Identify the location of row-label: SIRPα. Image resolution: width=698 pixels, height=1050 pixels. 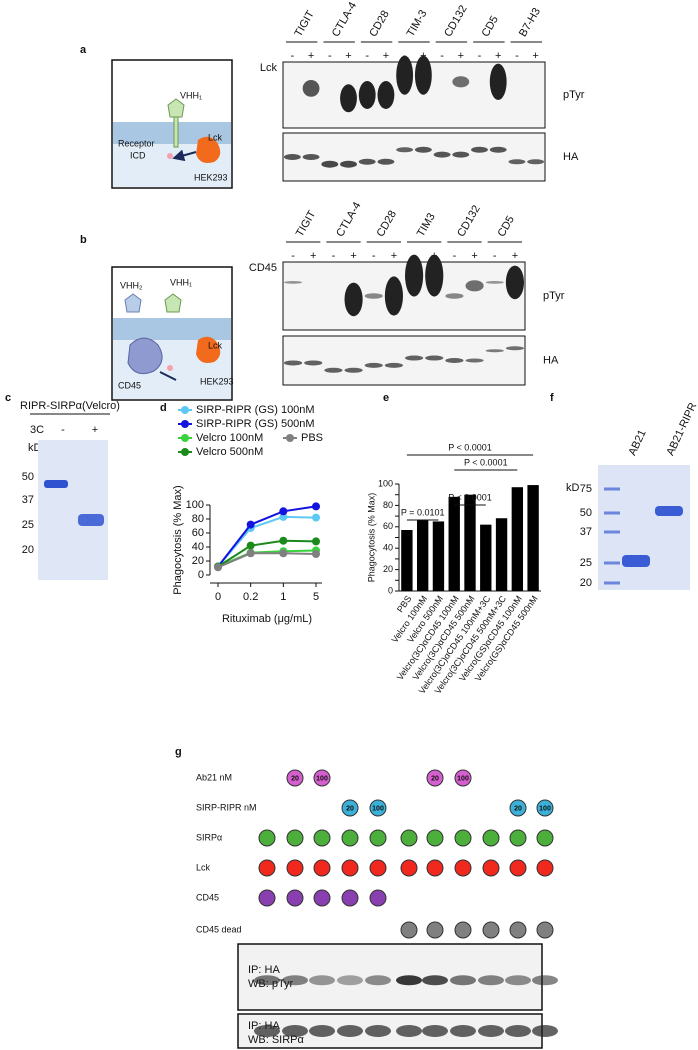
(209, 837).